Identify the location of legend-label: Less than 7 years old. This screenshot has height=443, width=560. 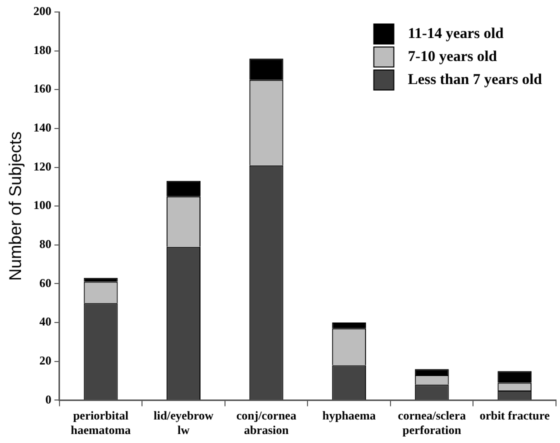
(475, 80).